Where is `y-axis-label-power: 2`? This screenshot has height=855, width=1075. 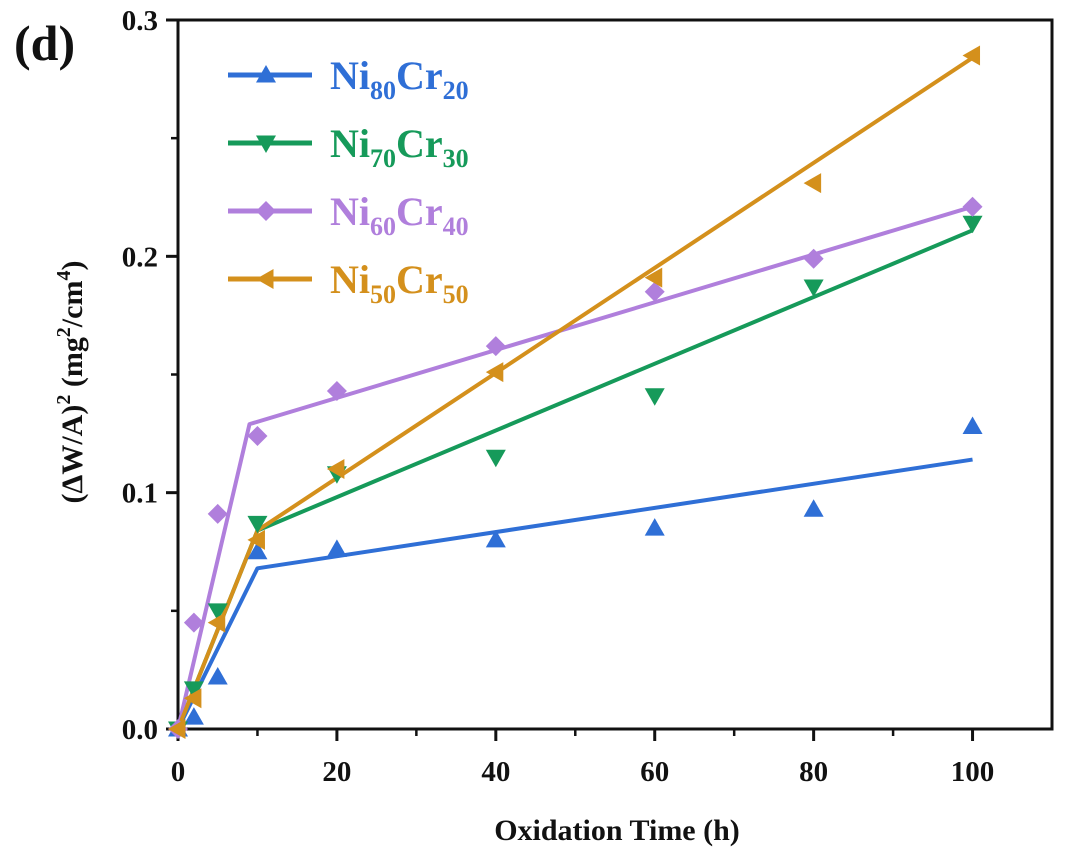
y-axis-label-power: 2 is located at coordinates (64, 400).